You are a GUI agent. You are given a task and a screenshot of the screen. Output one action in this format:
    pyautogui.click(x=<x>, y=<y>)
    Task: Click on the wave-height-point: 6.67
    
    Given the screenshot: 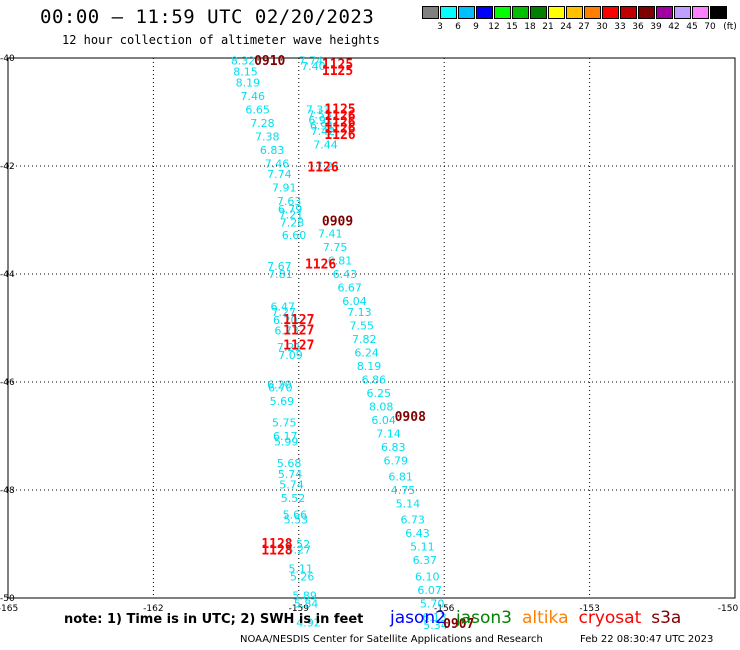 What is the action you would take?
    pyautogui.click(x=349, y=288)
    